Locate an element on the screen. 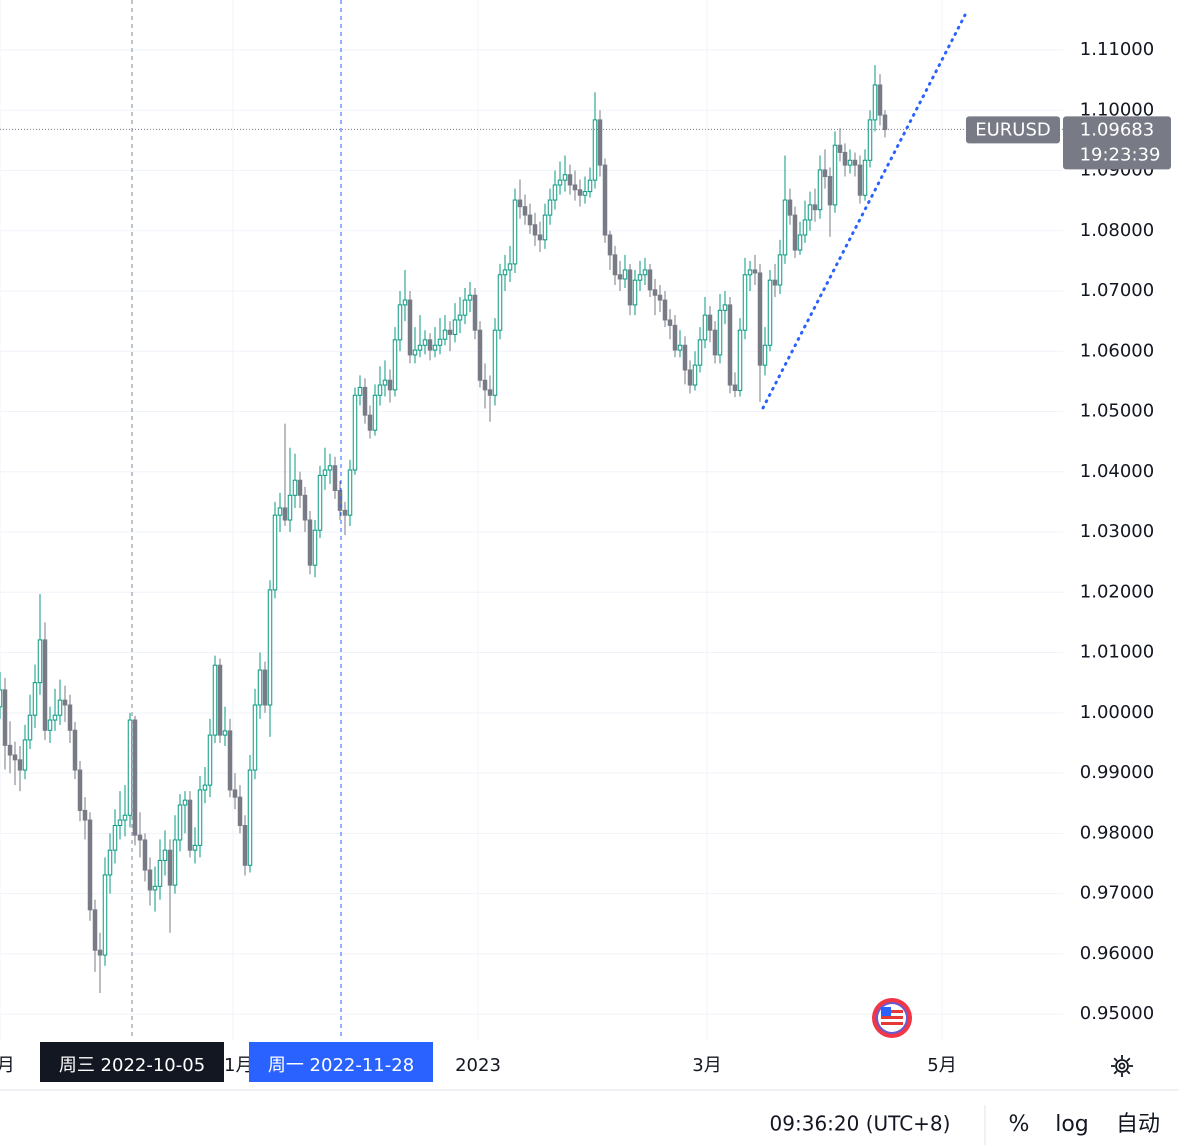  y-tick-label: 1.02000 is located at coordinates (1117, 591).